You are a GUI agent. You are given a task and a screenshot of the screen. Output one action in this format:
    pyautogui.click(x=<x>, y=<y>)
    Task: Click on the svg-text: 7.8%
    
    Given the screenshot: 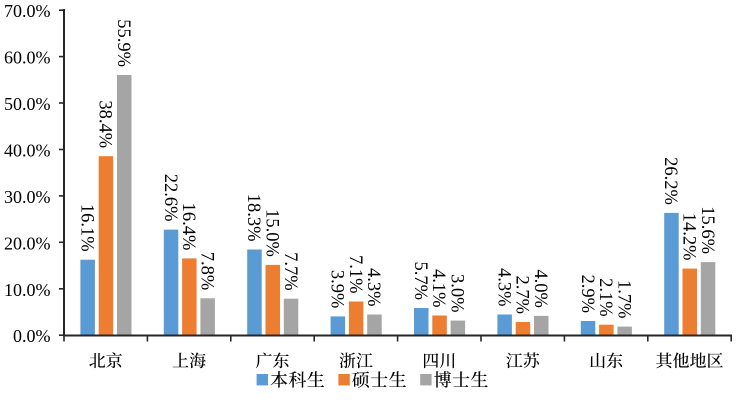 What is the action you would take?
    pyautogui.click(x=206, y=271)
    